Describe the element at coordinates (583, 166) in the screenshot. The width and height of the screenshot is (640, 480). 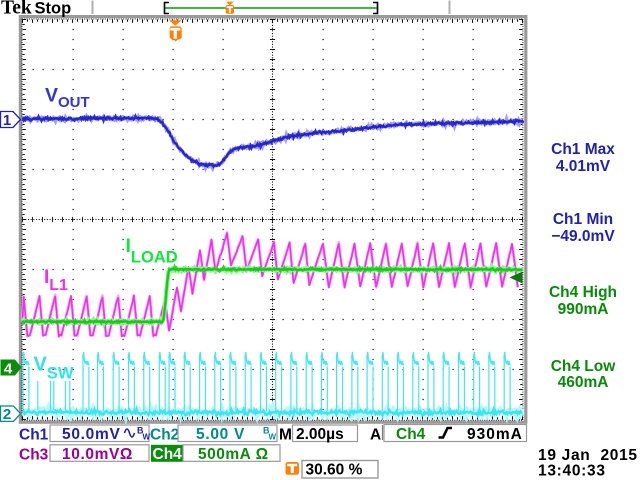
I see `svg-text: 4.01mV` at that location.